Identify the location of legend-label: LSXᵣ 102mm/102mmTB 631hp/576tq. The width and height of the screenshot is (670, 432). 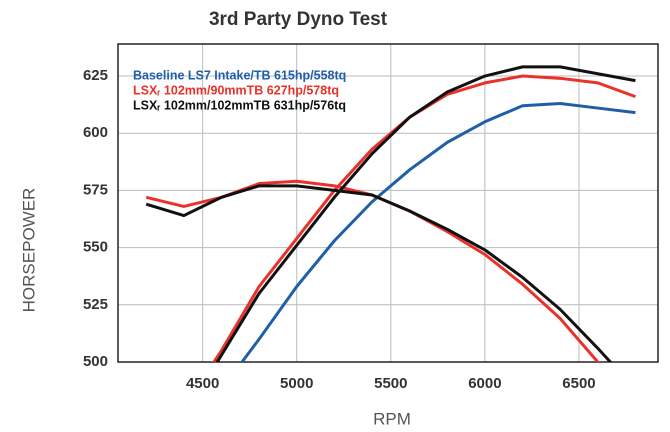
(239, 105).